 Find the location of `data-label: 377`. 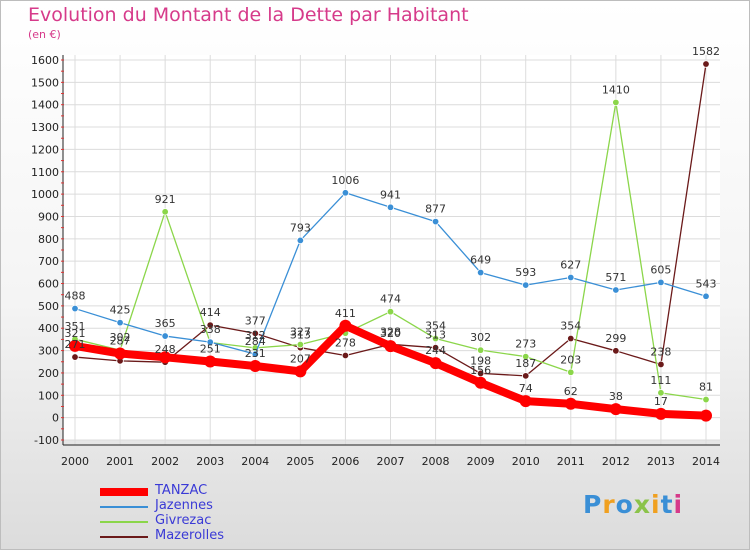

data-label: 377 is located at coordinates (255, 320).